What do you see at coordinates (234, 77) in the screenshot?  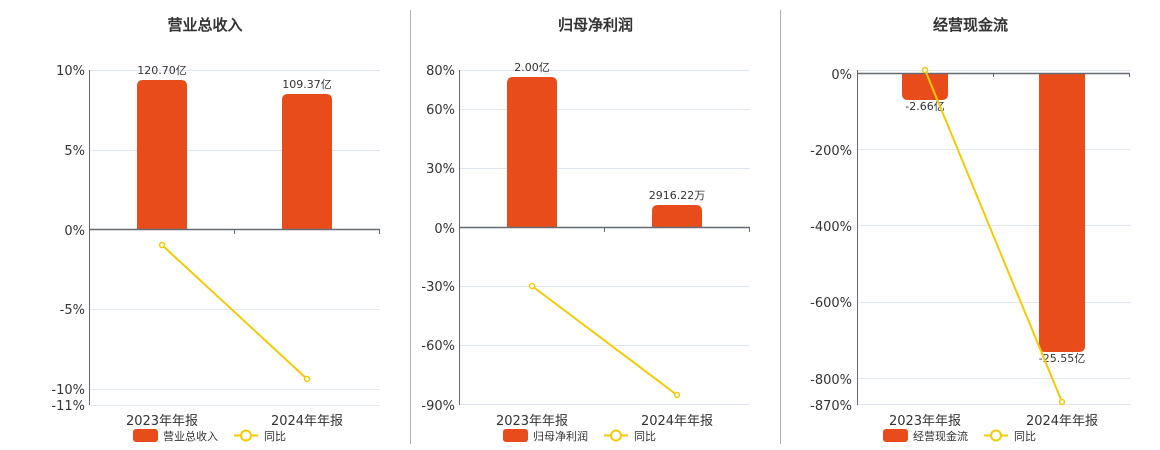 I see `bar-labels: 120.70亿 109.37亿` at bounding box center [234, 77].